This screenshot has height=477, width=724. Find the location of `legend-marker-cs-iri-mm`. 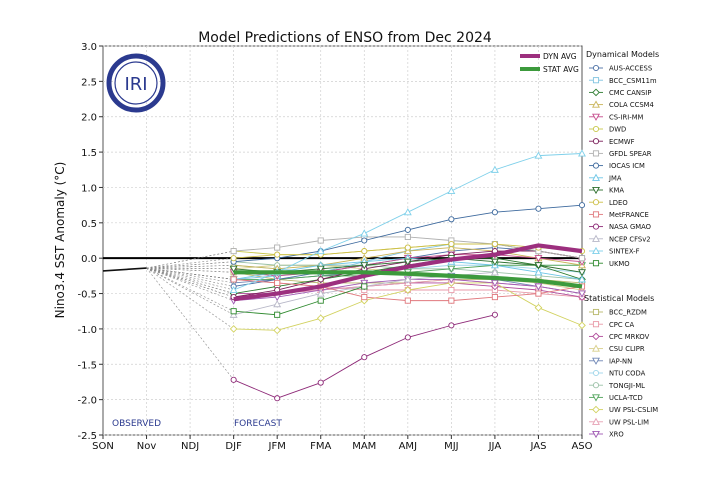

legend-marker-cs-iri-mm is located at coordinates (596, 117).